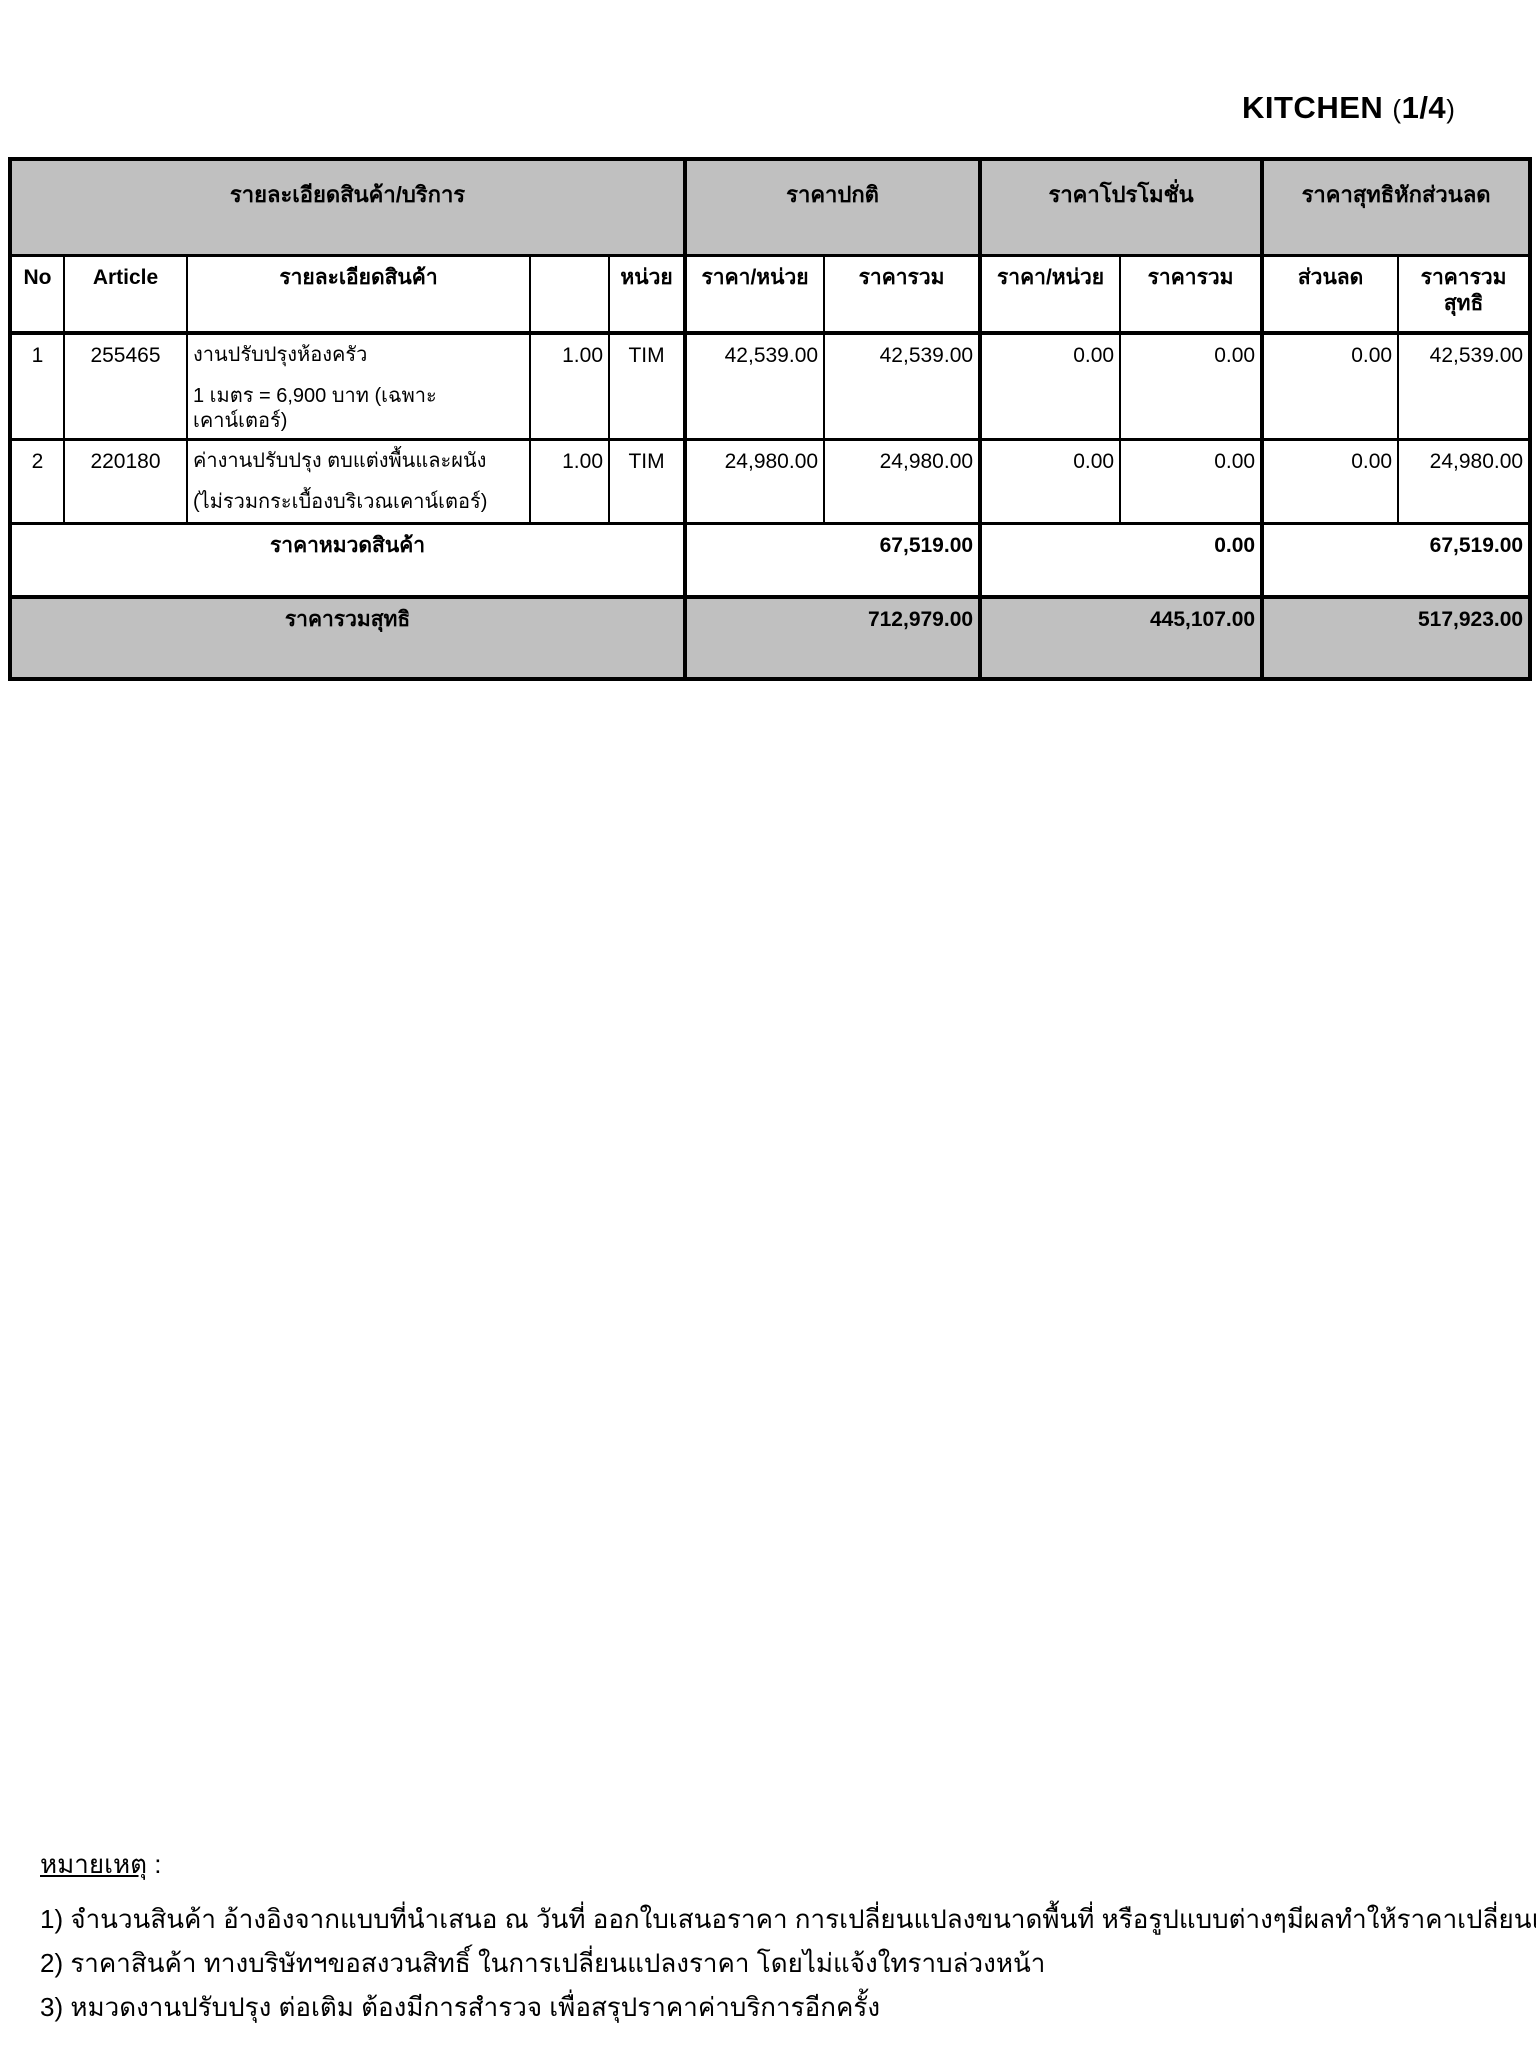  Describe the element at coordinates (1397, 109) in the screenshot. I see `page-title-paren-open: (` at that location.